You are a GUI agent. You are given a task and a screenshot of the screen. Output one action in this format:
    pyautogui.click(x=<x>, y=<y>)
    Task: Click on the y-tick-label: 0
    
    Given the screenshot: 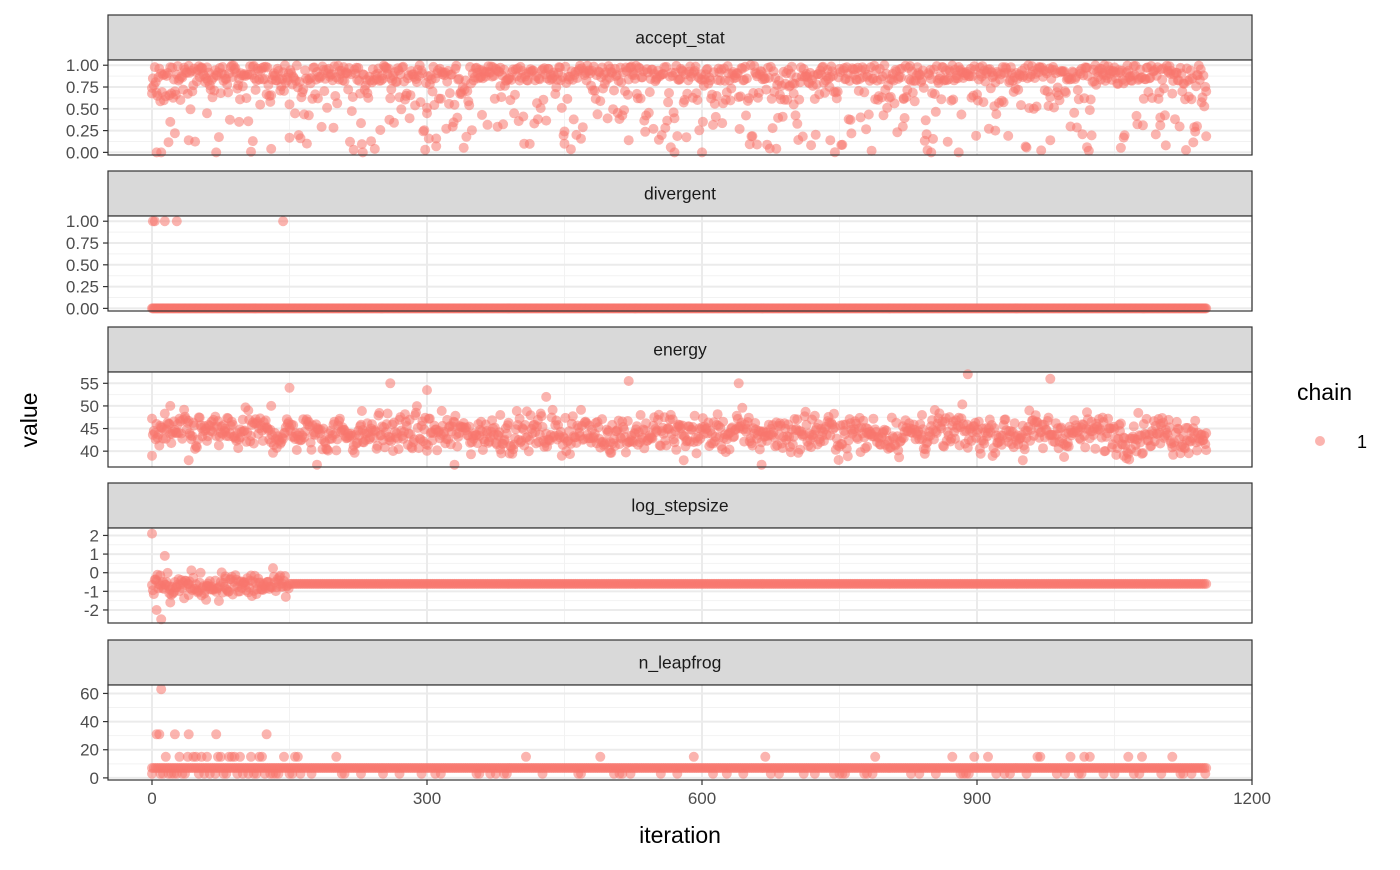 What is the action you would take?
    pyautogui.click(x=94, y=573)
    